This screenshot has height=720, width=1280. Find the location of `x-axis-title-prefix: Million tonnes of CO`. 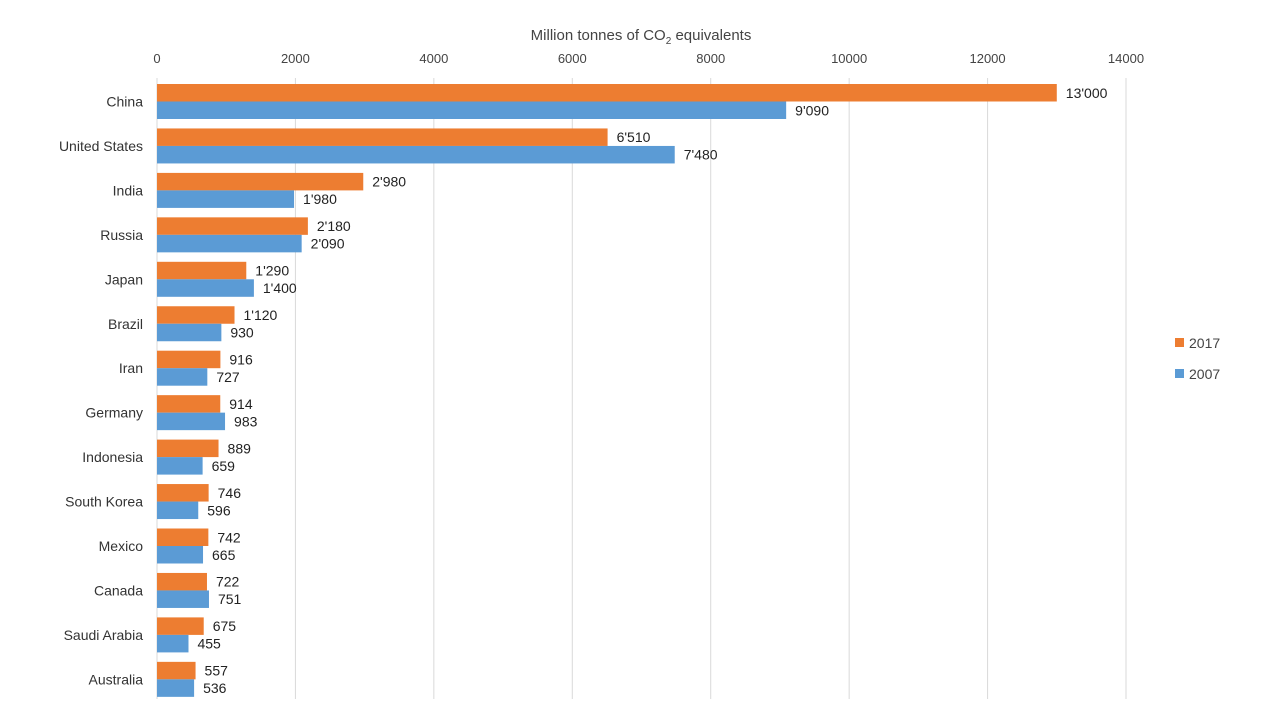

x-axis-title-prefix: Million tonnes of CO is located at coordinates (598, 35).